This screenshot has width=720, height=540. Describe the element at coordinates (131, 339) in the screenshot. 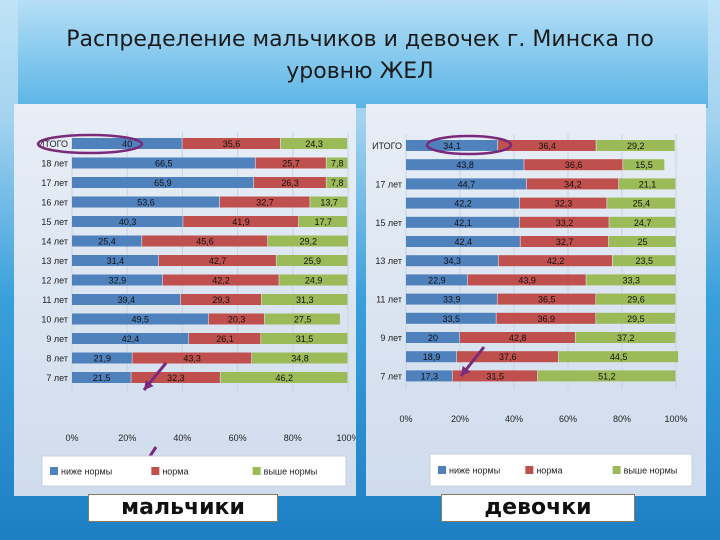

I see `boys-data-label: 42,4` at that location.